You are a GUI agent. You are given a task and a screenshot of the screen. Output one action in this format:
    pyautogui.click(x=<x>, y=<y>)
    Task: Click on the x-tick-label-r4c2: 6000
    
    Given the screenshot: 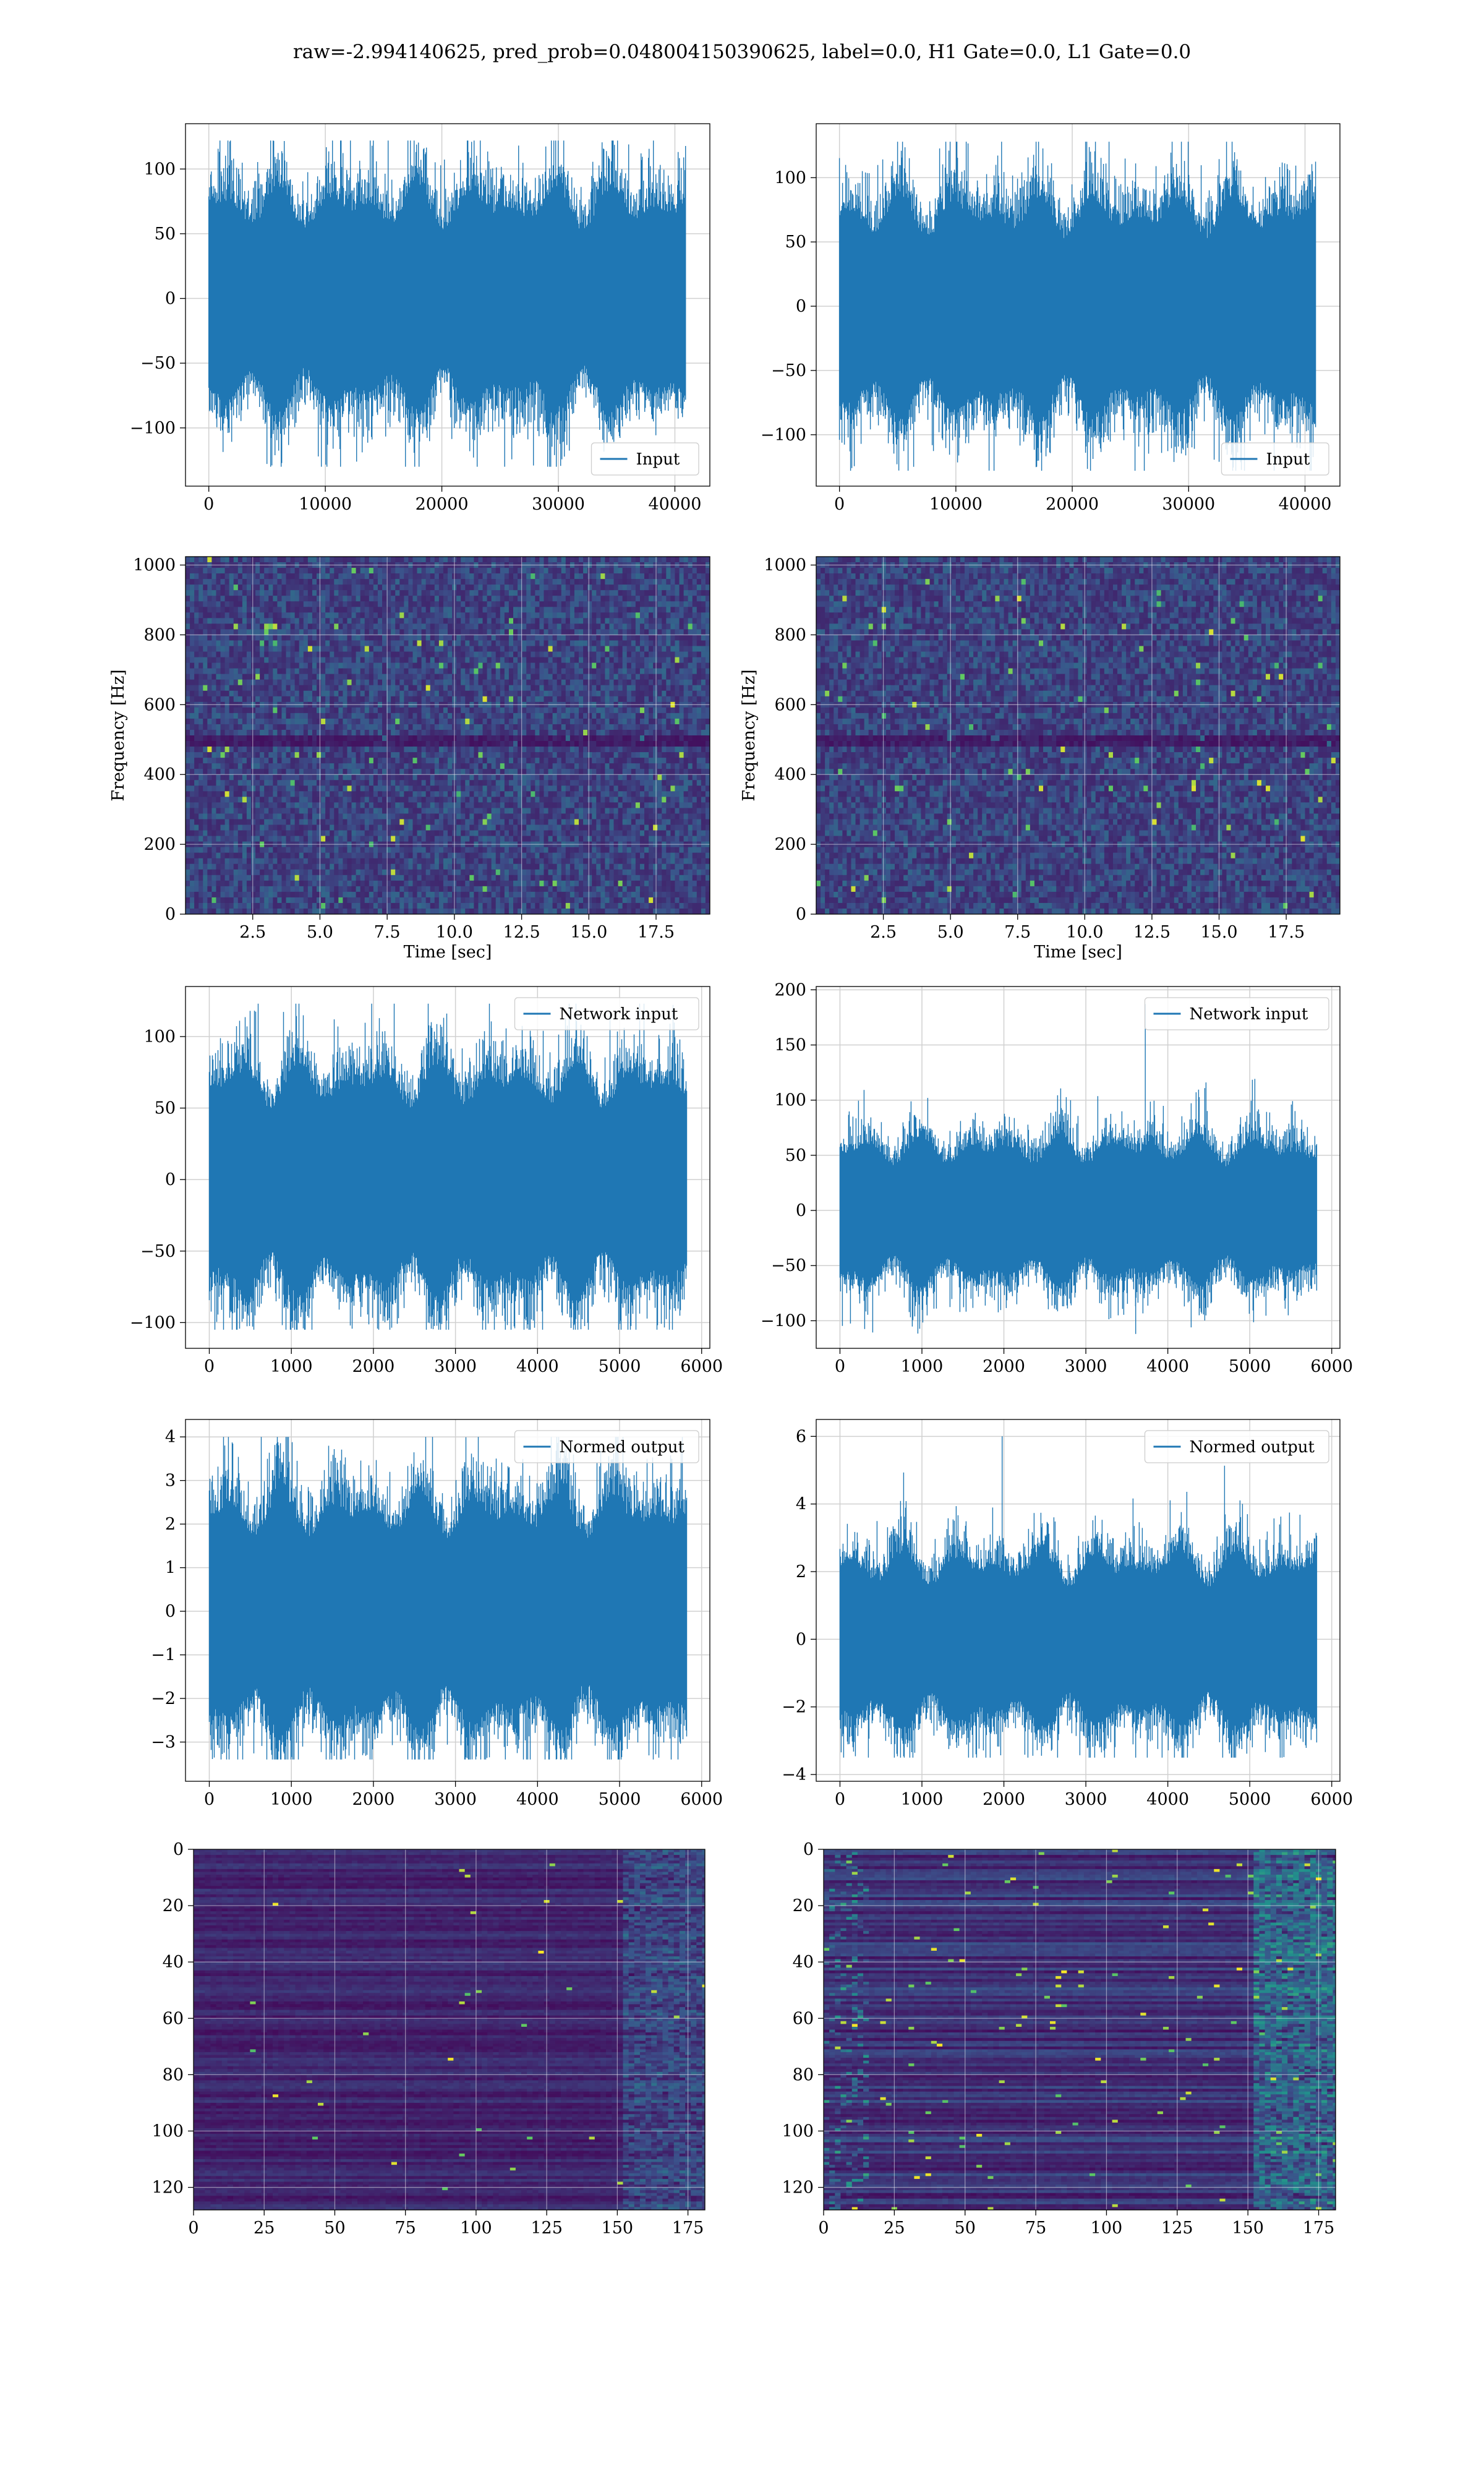 What is the action you would take?
    pyautogui.click(x=1331, y=1799)
    